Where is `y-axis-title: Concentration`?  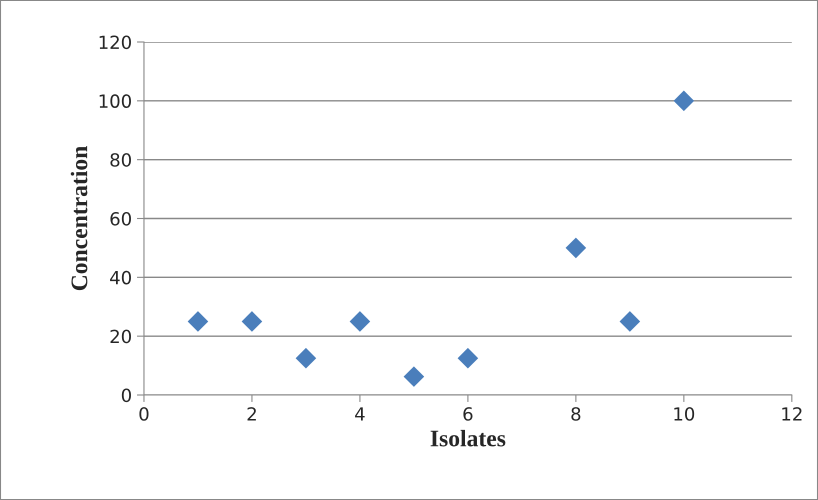 y-axis-title: Concentration is located at coordinates (79, 218).